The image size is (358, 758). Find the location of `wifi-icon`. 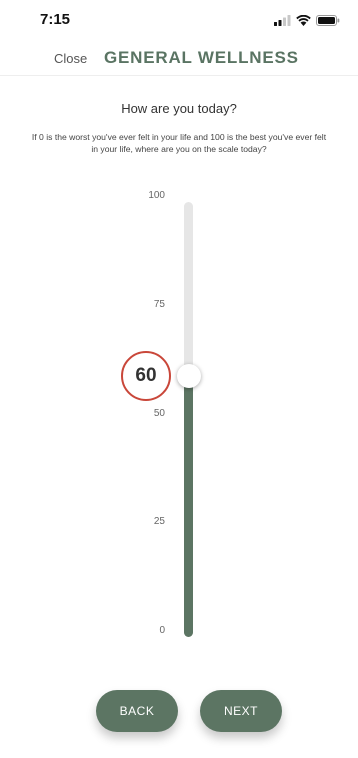

wifi-icon is located at coordinates (303, 22).